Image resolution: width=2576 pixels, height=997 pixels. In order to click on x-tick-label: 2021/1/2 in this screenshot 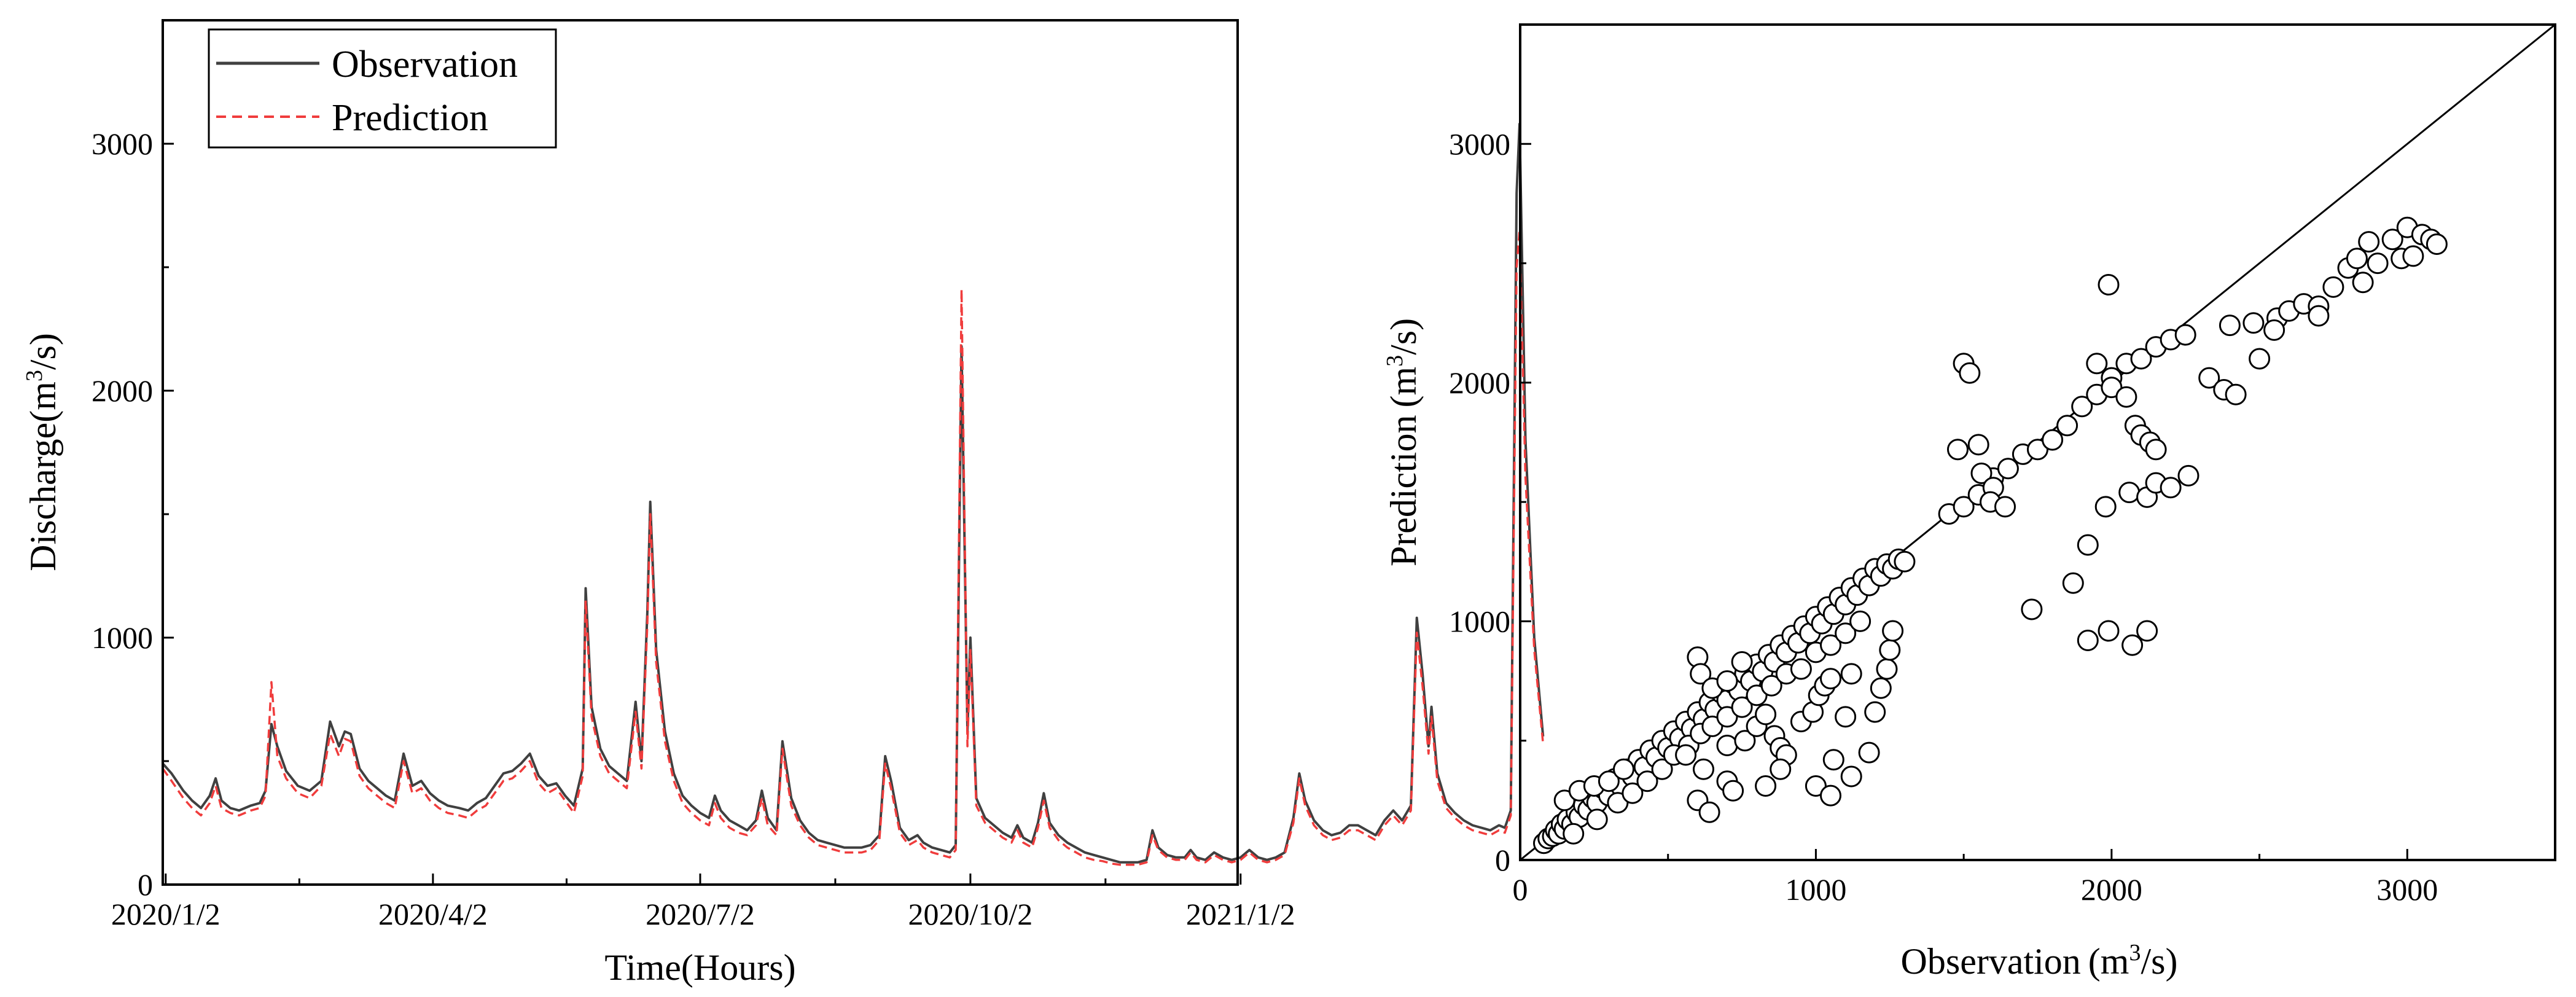, I will do `click(1240, 914)`.